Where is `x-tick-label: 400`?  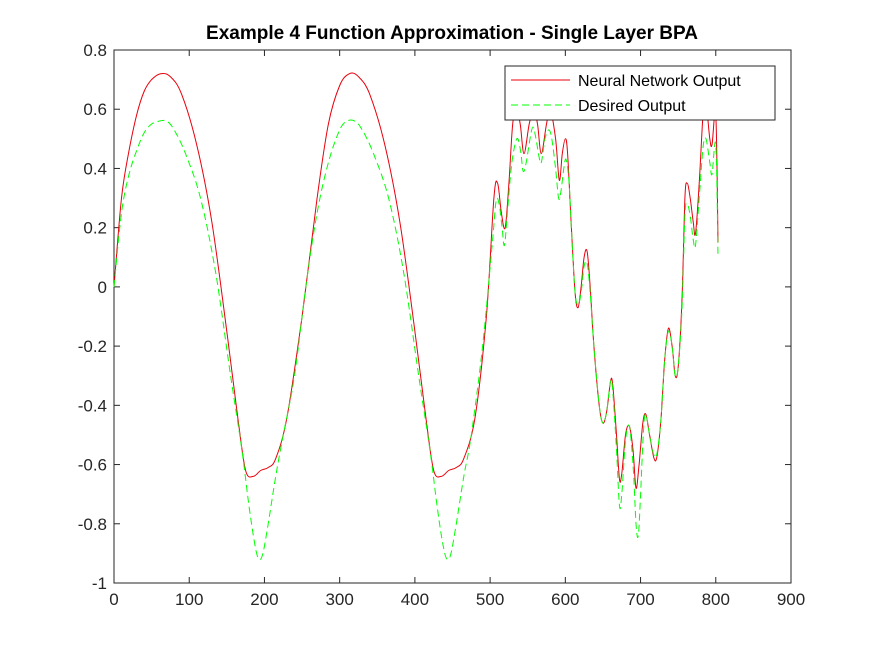
x-tick-label: 400 is located at coordinates (415, 599).